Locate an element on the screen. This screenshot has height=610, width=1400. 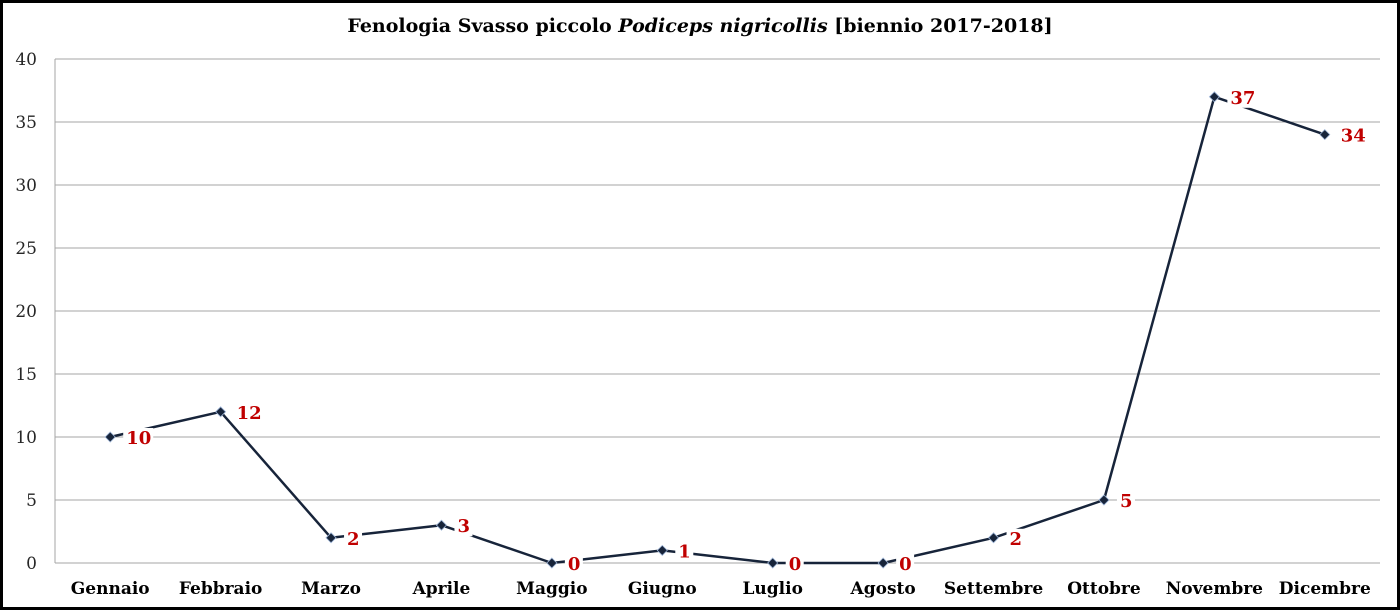
y-tick-label: 5 is located at coordinates (31, 501).